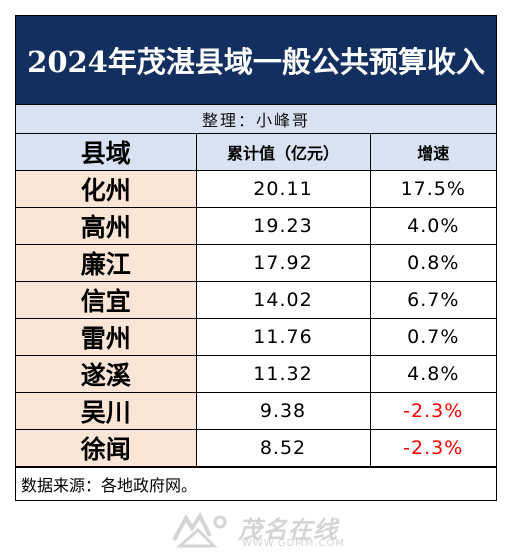 The height and width of the screenshot is (557, 510). Describe the element at coordinates (256, 119) in the screenshot. I see `credit-line: 整理：小峰哥` at that location.